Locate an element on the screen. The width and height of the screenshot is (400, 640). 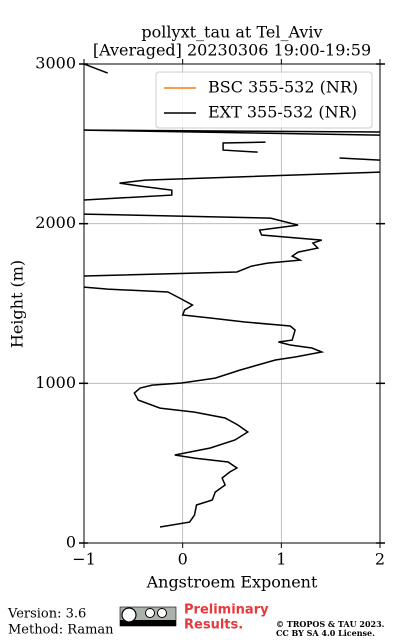
method: Method: Raman is located at coordinates (61, 630).